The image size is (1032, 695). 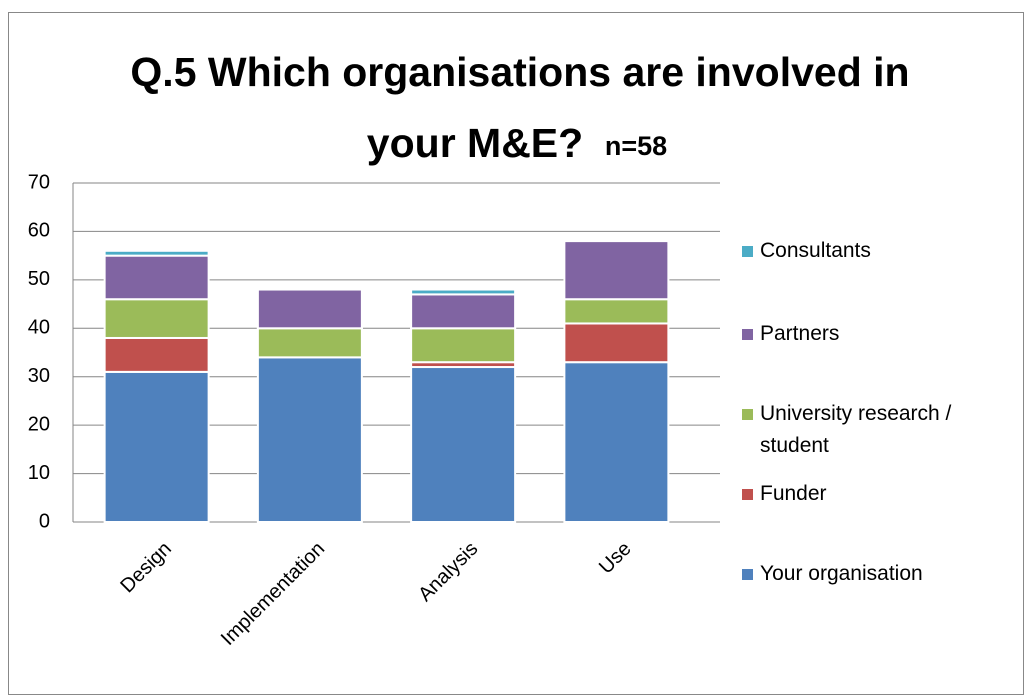 I want to click on legend-item: Your organisation, so click(x=877, y=574).